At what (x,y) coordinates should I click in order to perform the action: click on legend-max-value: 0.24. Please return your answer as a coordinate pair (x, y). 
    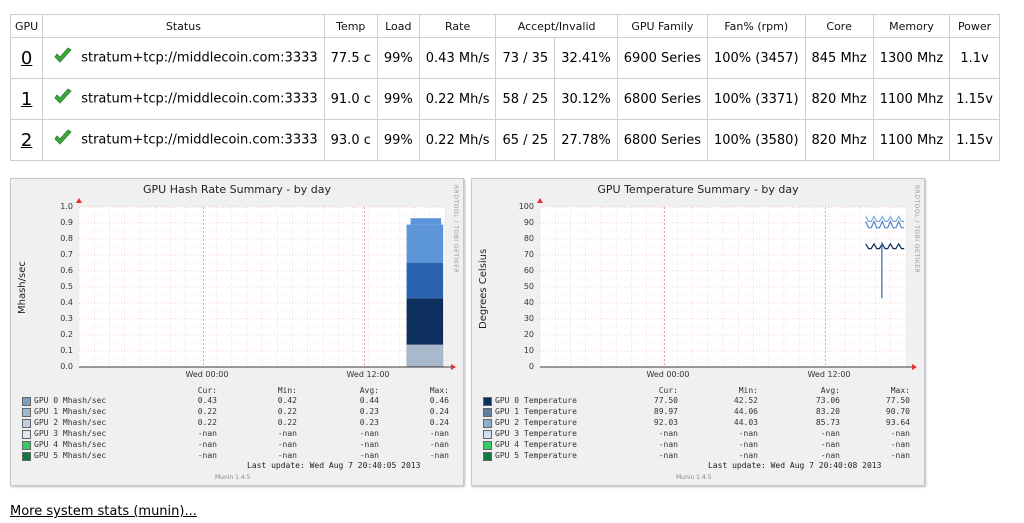
    Looking at the image, I should click on (439, 422).